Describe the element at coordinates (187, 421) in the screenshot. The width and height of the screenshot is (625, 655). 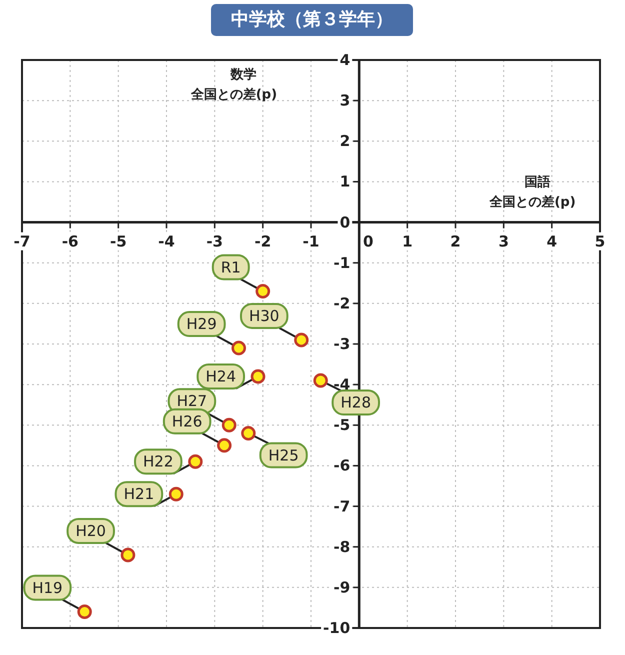
I see `series-label: H26` at that location.